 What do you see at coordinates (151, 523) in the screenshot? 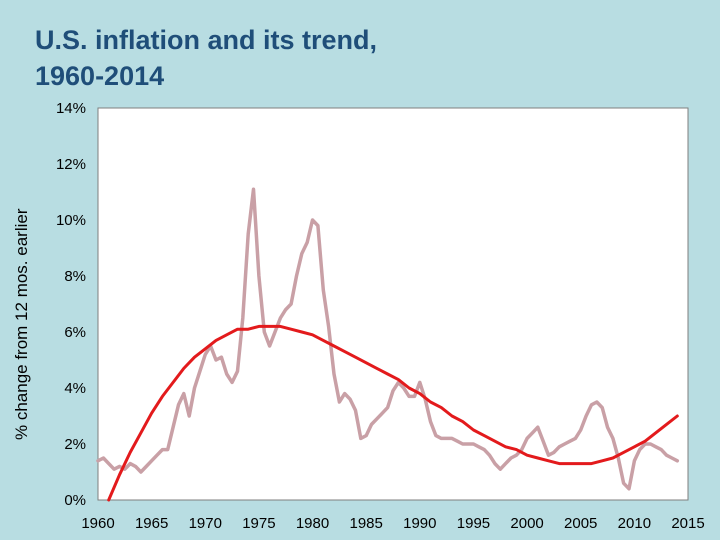
I see `x-tick-label: 1965` at bounding box center [151, 523].